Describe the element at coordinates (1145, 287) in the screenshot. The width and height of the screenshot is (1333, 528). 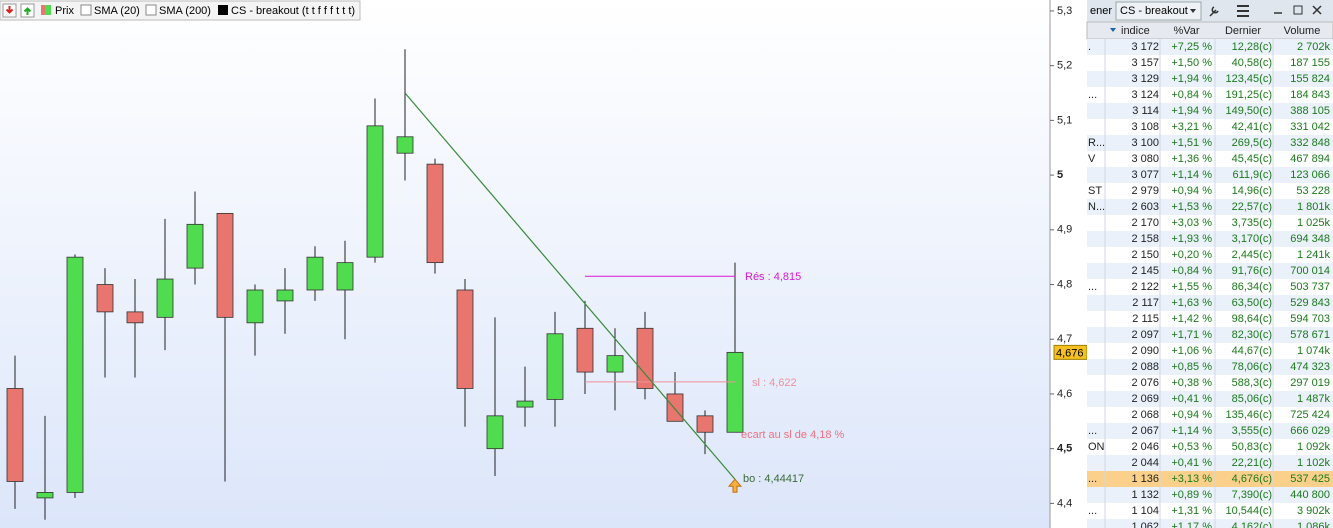
I see `cell: 2 122` at that location.